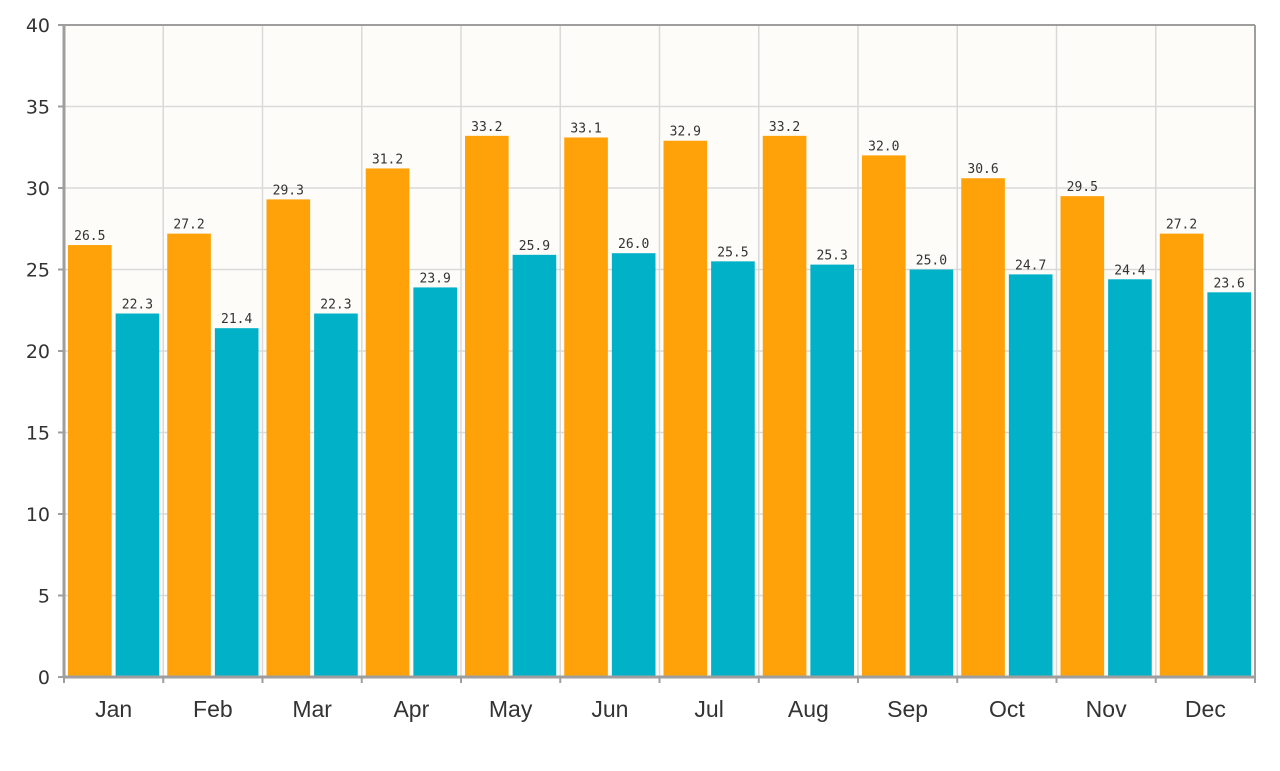 This screenshot has width=1280, height=771. I want to click on y-tick-label: 30, so click(38, 189).